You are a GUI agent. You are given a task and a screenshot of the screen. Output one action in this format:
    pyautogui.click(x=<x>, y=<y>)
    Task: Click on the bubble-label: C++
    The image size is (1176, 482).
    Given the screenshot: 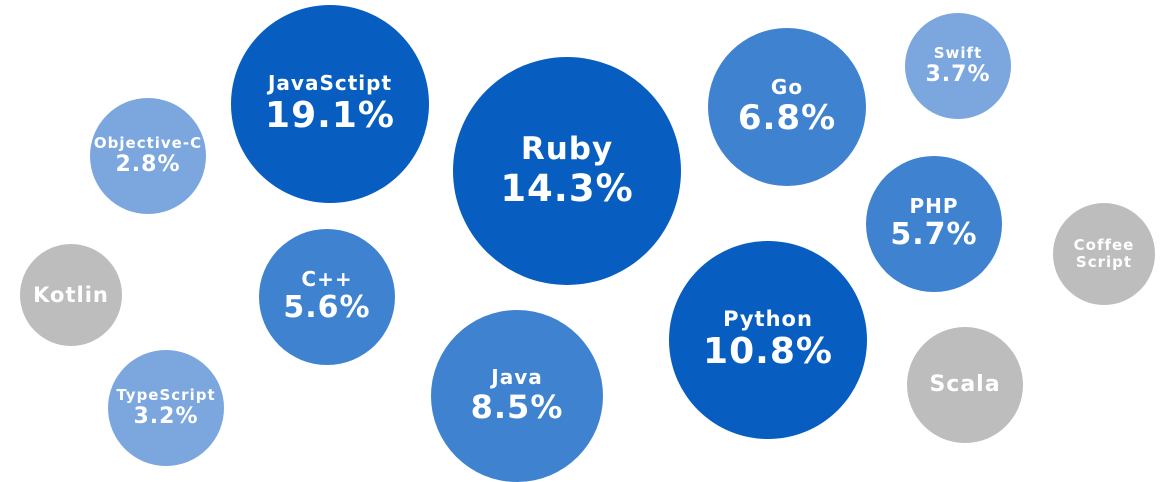 What is the action you would take?
    pyautogui.click(x=327, y=279)
    